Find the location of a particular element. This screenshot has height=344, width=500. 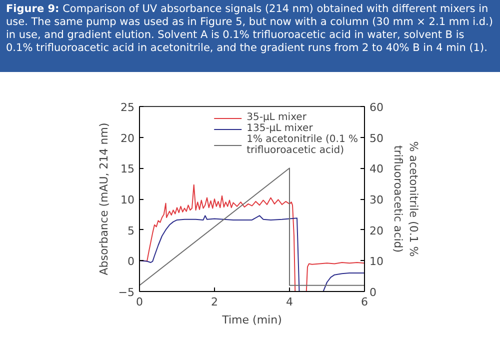

y2-axis-title: % acetonitrile (0.1 % trifluoroacetic acid) is located at coordinates (405, 199).